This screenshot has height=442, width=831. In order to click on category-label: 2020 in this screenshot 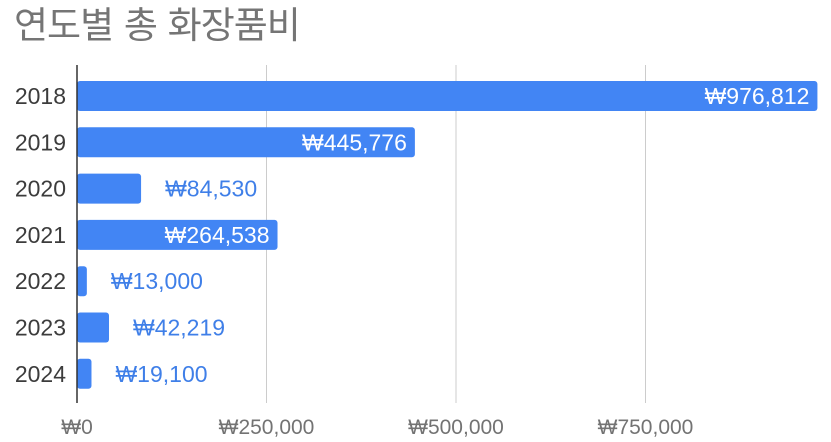, I will do `click(40, 189)`.